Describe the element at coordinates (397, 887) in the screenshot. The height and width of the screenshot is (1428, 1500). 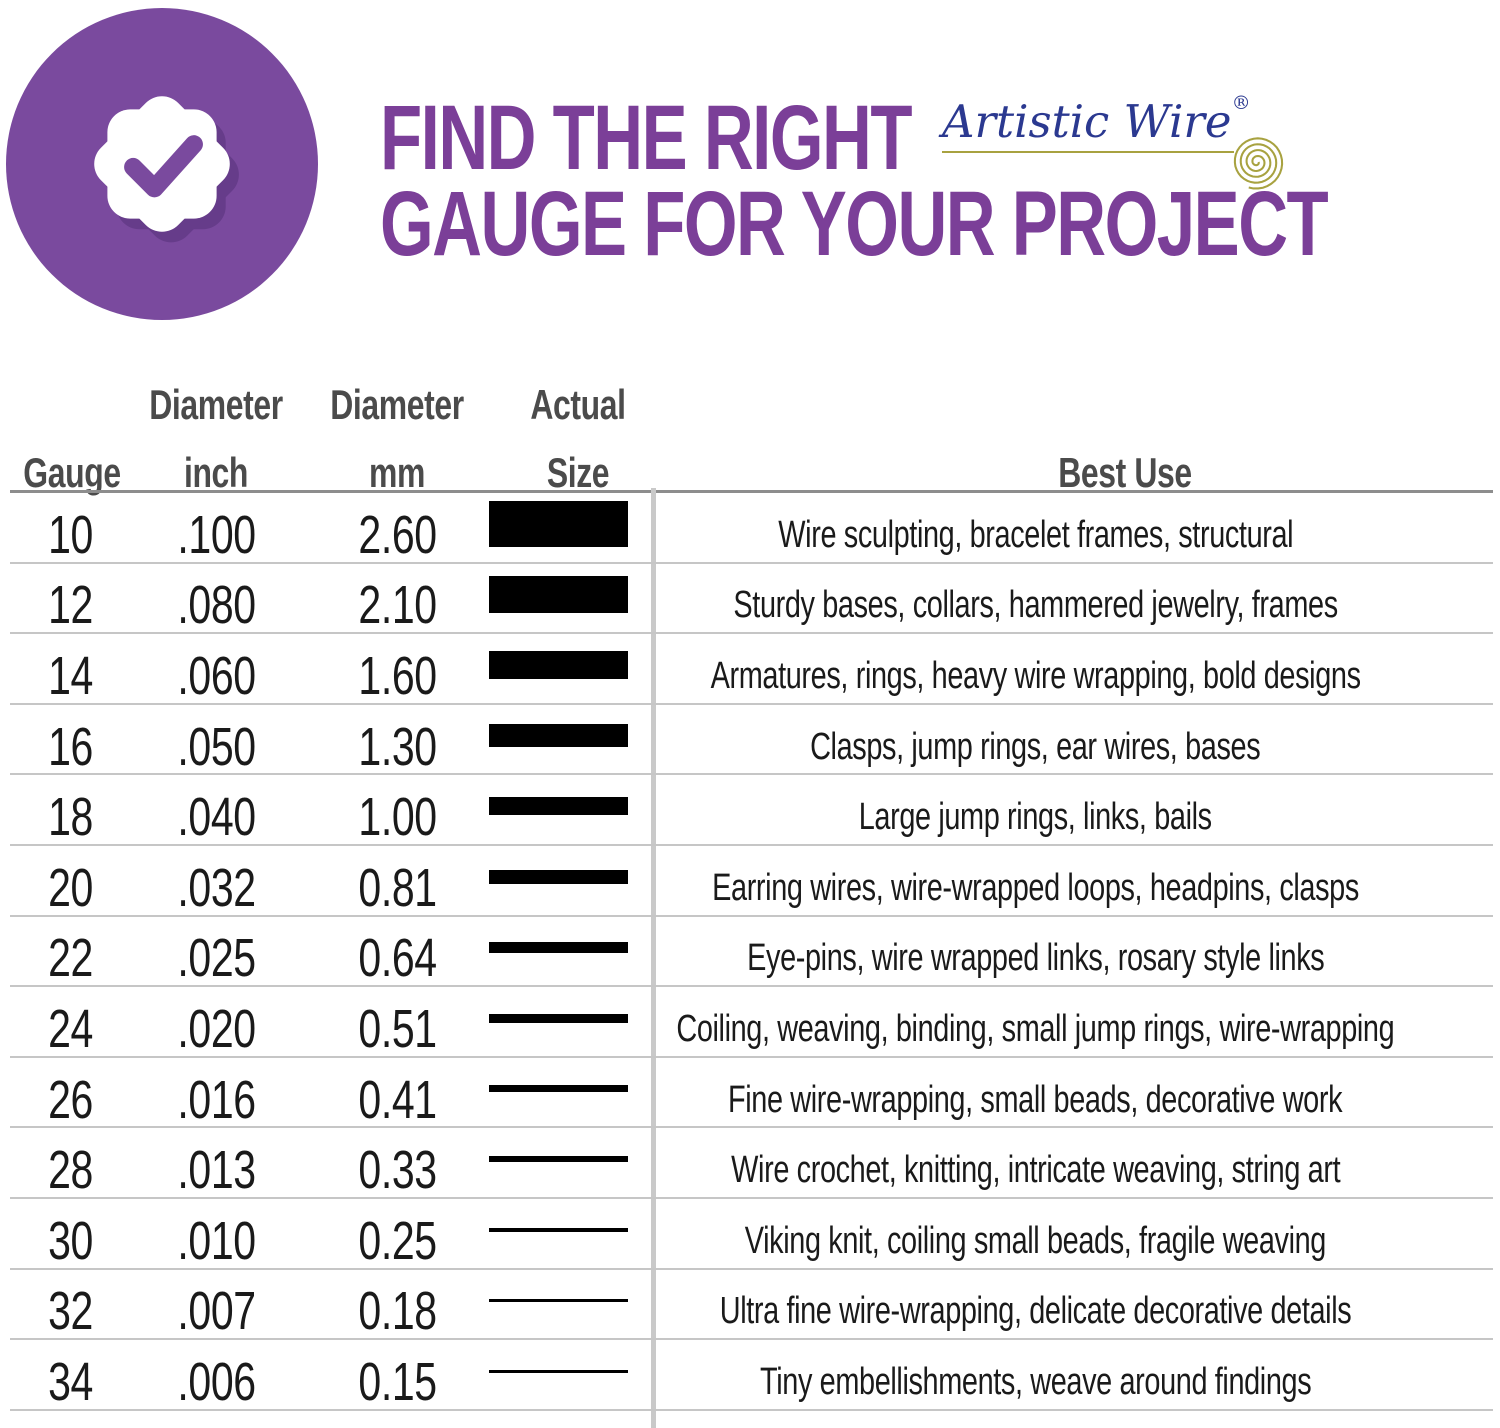
I see `diameter-mm-value: 0.81` at that location.